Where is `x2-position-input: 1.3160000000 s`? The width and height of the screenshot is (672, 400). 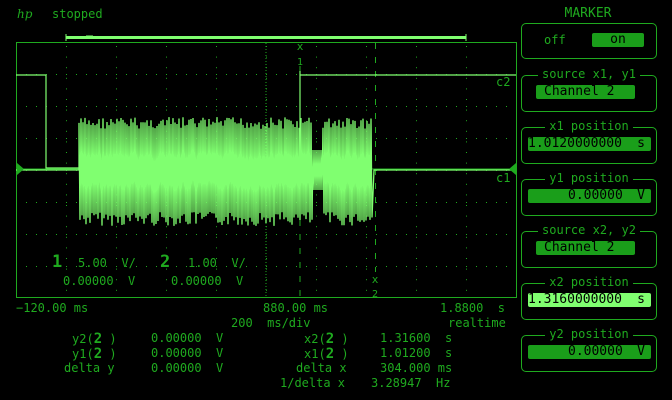
x2-position-input: 1.3160000000 s is located at coordinates (589, 300).